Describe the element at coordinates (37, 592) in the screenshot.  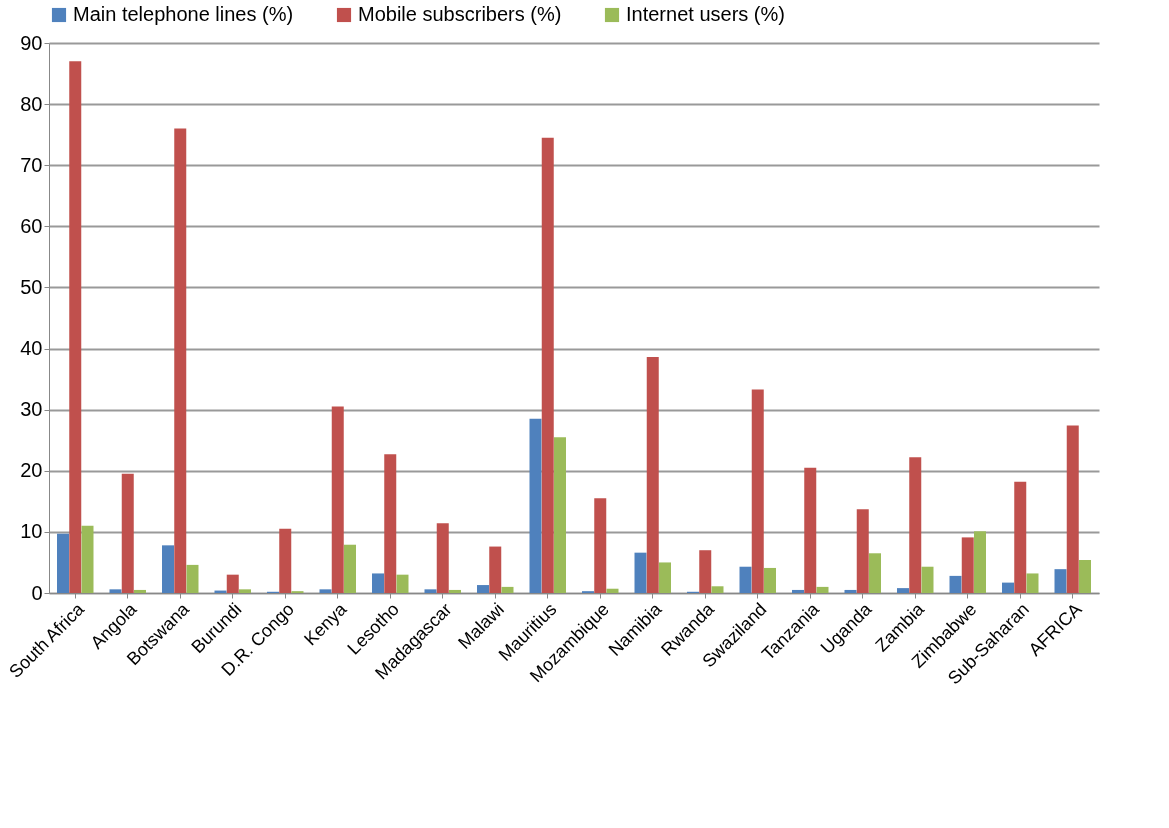
I see `y-tick-label: 0` at that location.